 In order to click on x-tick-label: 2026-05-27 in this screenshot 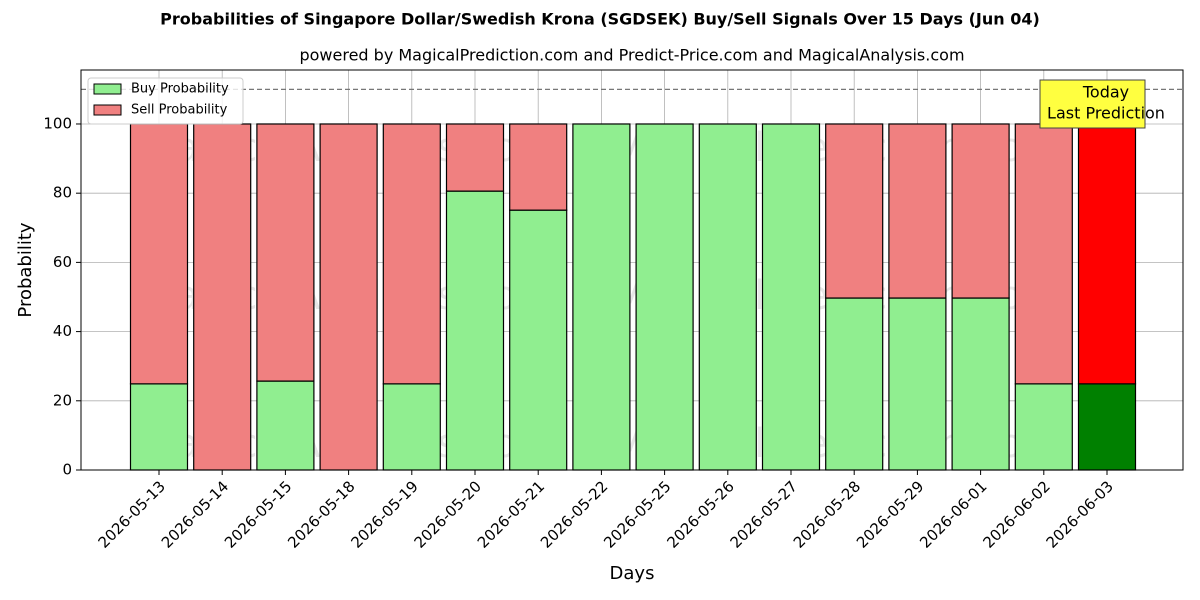, I will do `click(764, 514)`.